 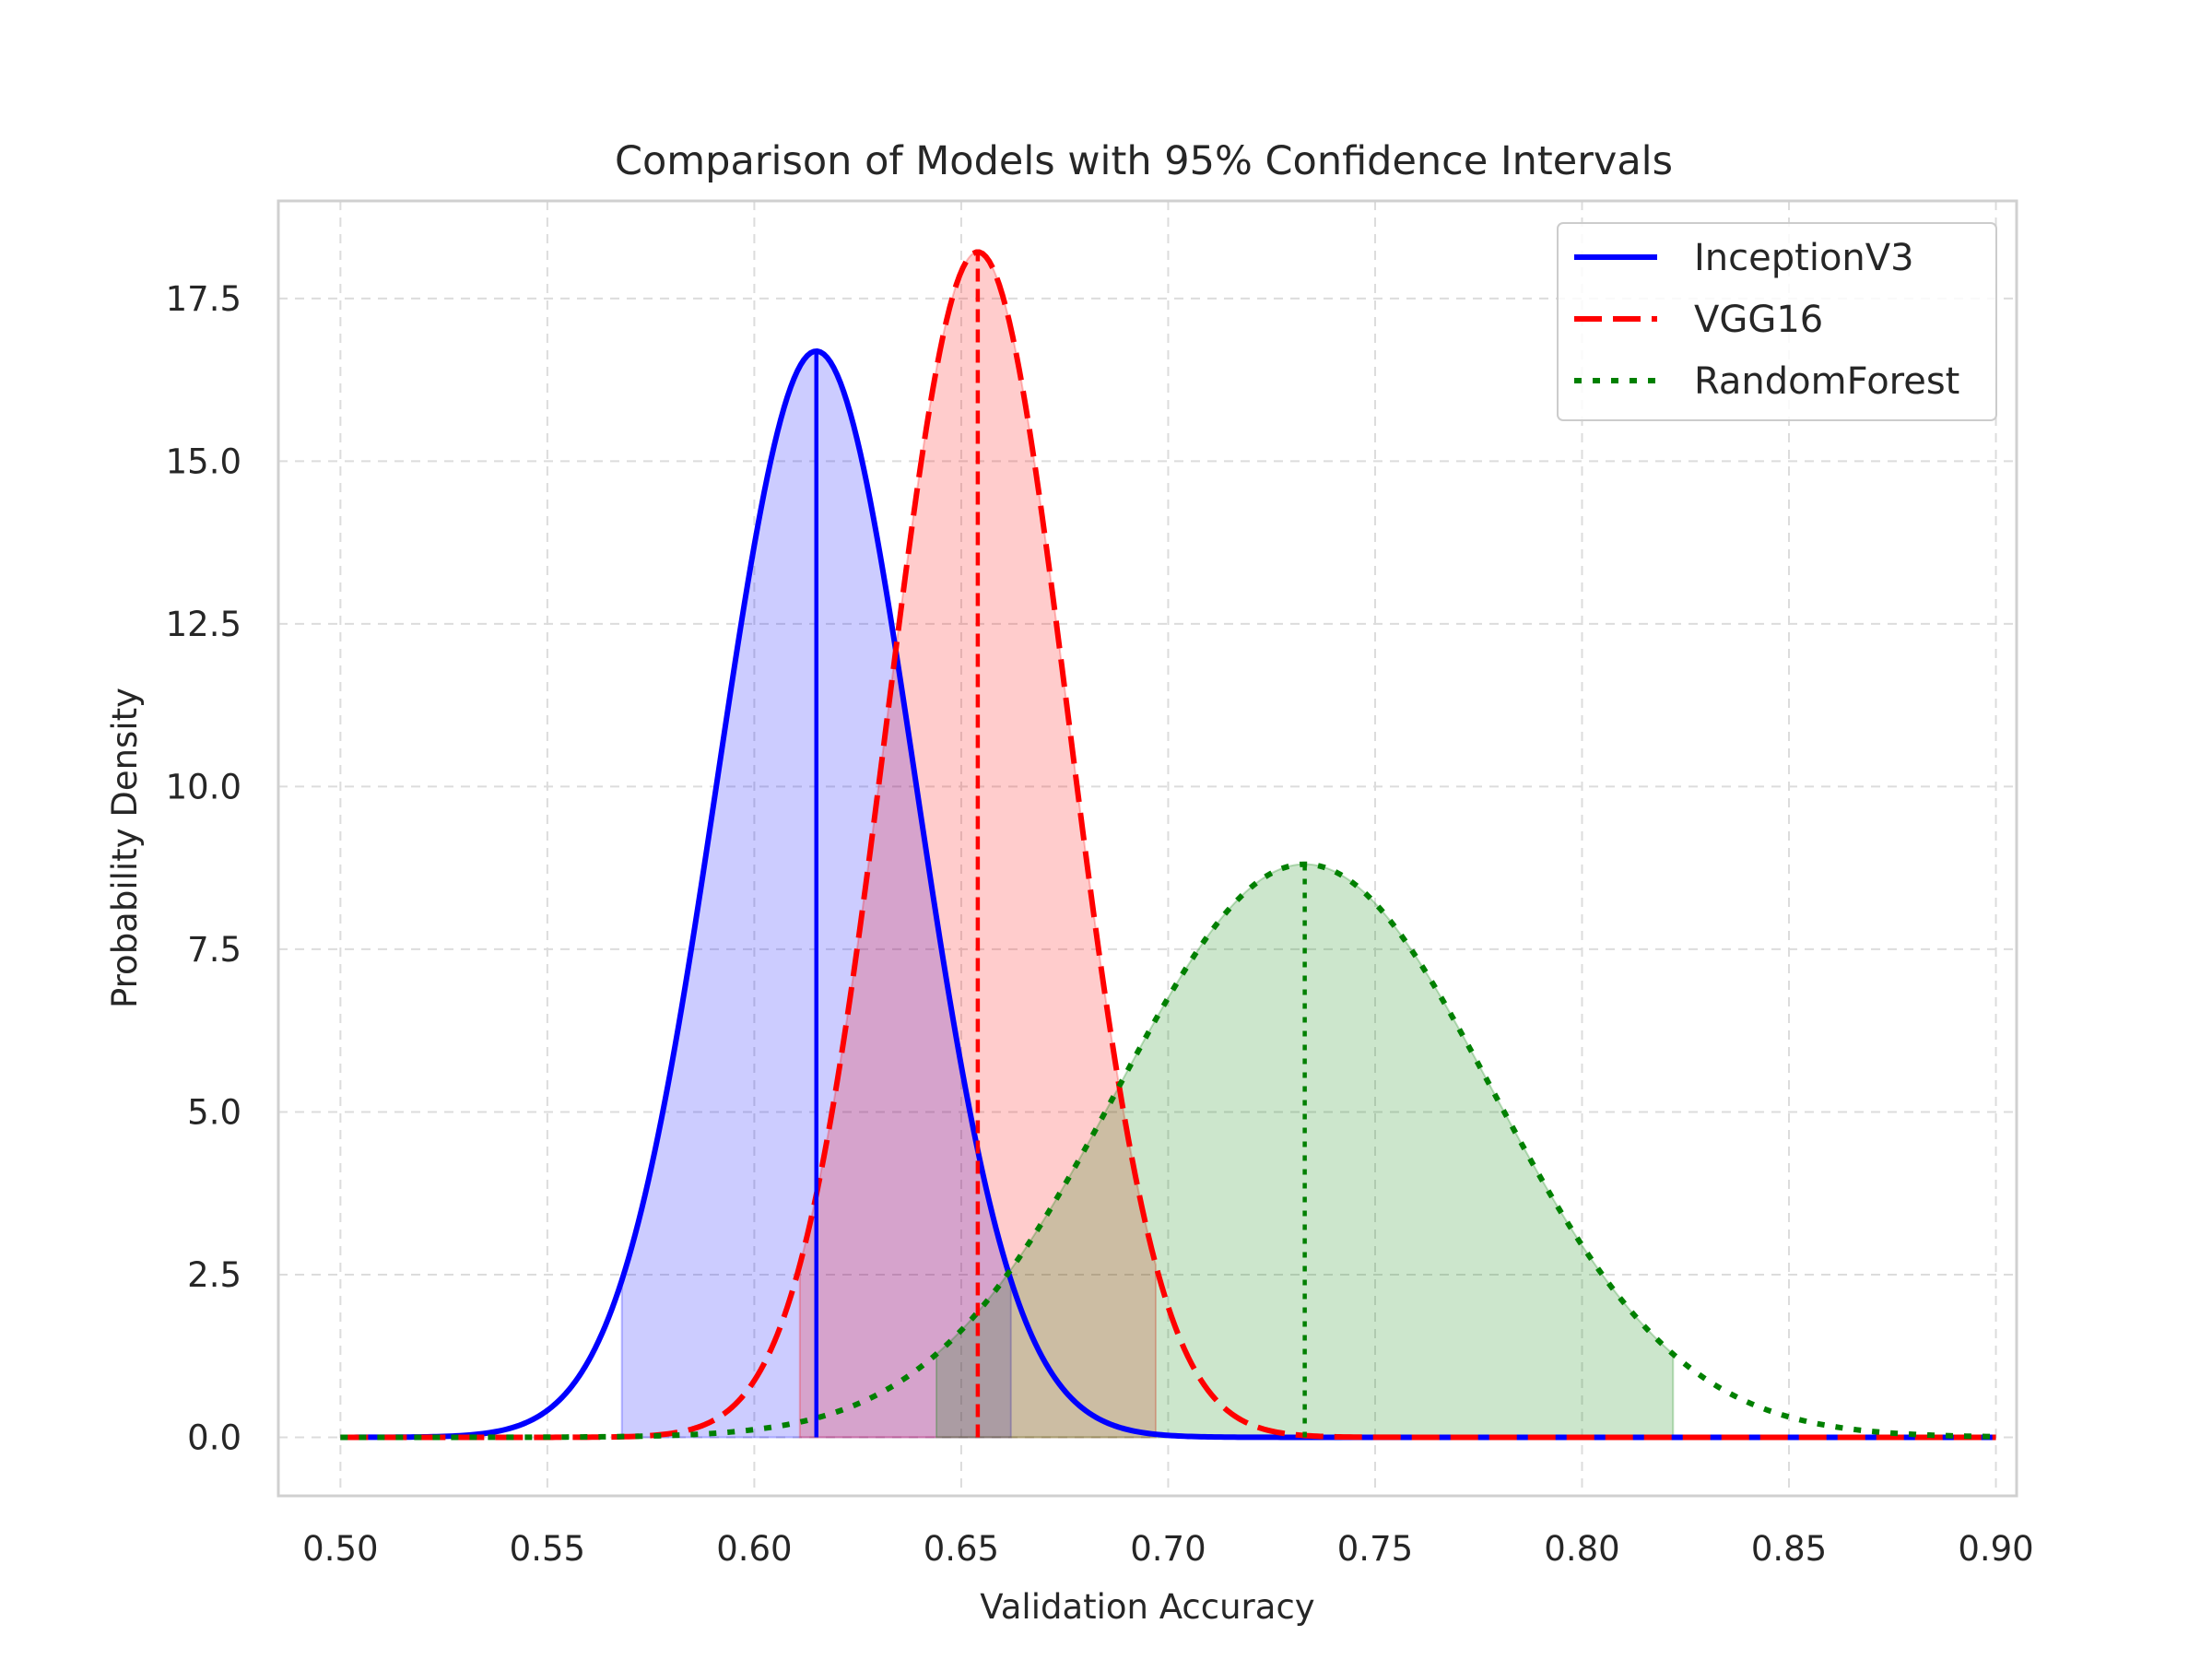 What do you see at coordinates (1804, 258) in the screenshot?
I see `inceptionv3-legend-label: InceptionV3` at bounding box center [1804, 258].